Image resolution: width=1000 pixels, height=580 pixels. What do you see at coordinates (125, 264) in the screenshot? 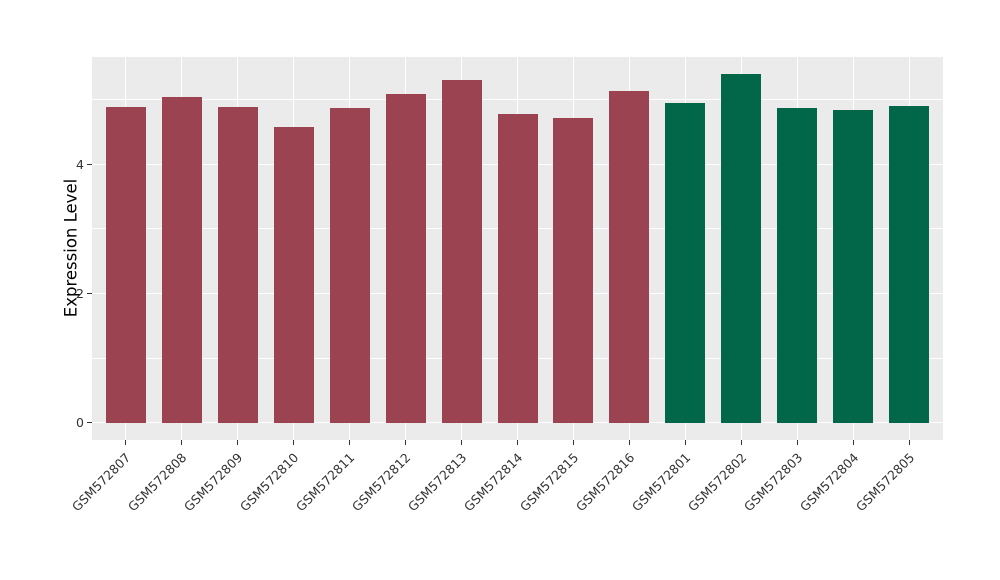
I see `bar-GSM572807` at bounding box center [125, 264].